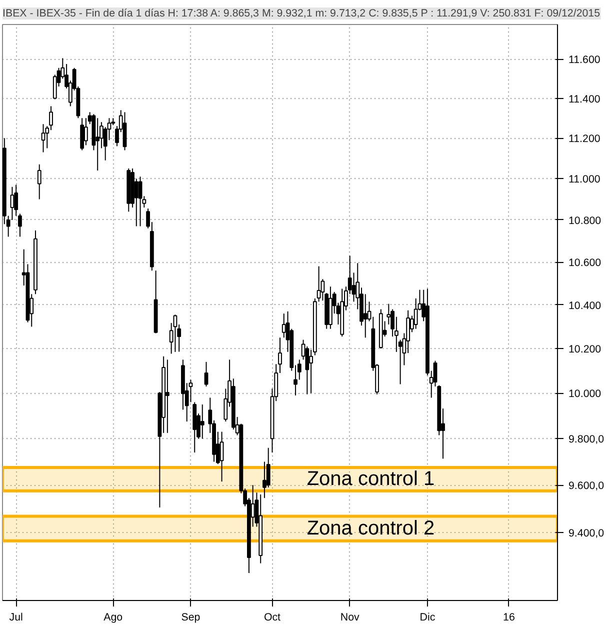 The height and width of the screenshot is (626, 607). I want to click on y-tick-label: 11.600, so click(584, 60).